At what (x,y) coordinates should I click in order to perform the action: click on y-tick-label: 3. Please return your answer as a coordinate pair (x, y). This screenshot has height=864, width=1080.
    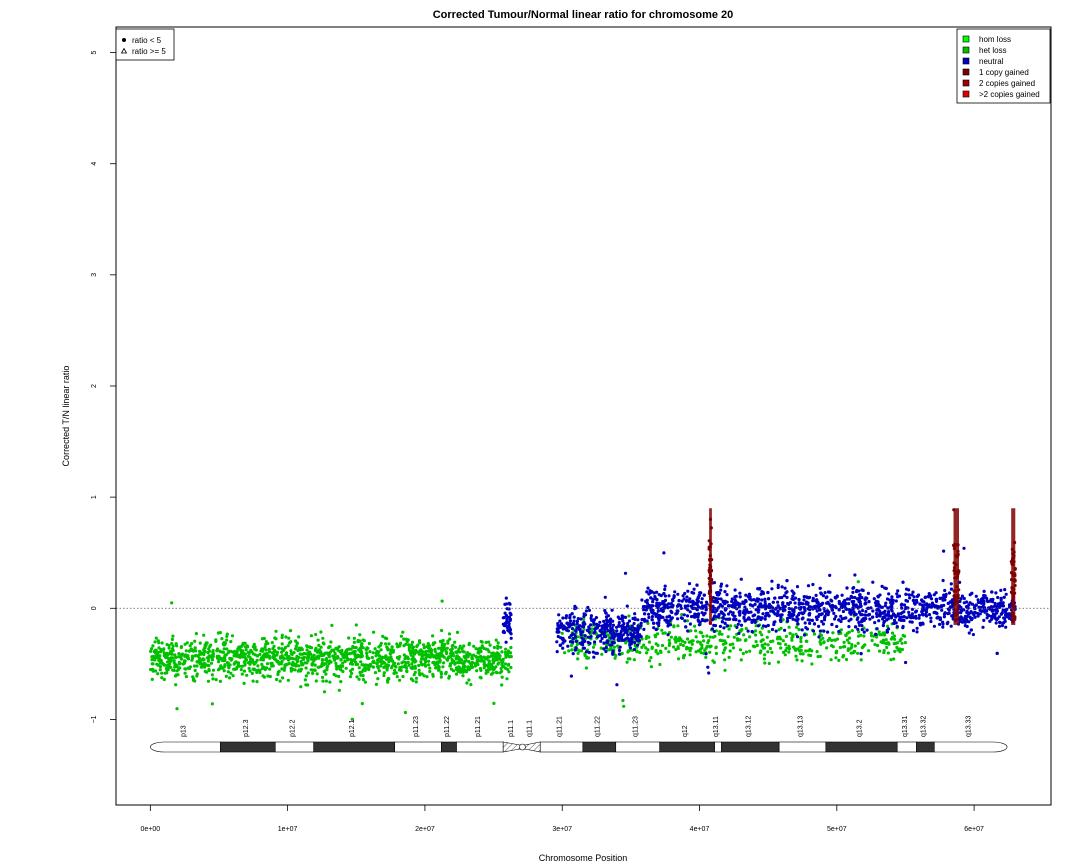
    Looking at the image, I should click on (94, 275).